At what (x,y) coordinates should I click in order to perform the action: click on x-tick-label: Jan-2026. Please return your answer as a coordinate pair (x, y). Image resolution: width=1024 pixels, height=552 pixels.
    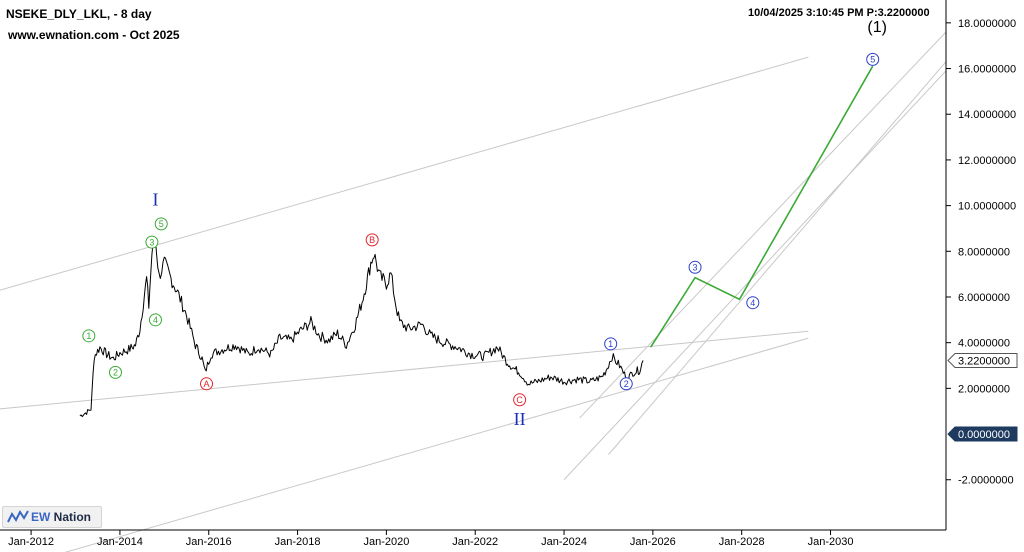
    Looking at the image, I should click on (653, 542).